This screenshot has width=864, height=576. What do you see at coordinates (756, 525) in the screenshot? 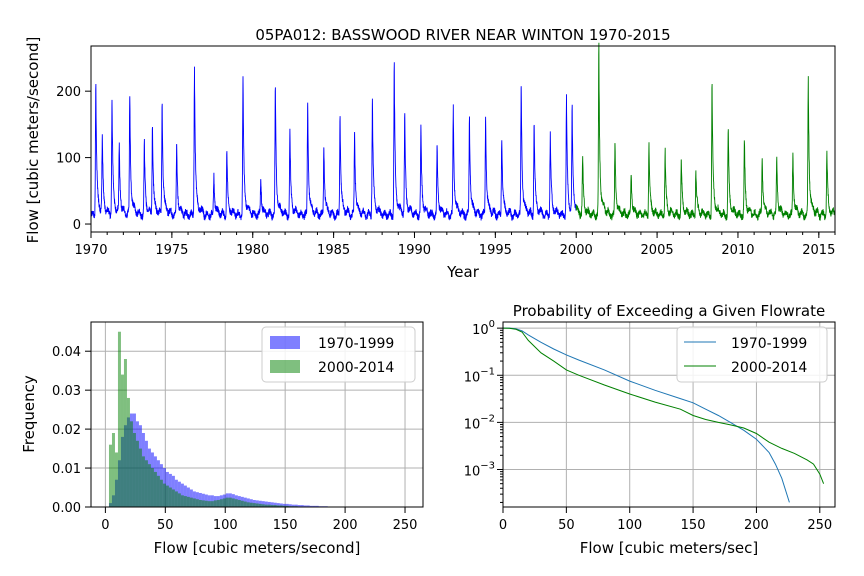
I see `exceedance-xtick-label: 200` at bounding box center [756, 525].